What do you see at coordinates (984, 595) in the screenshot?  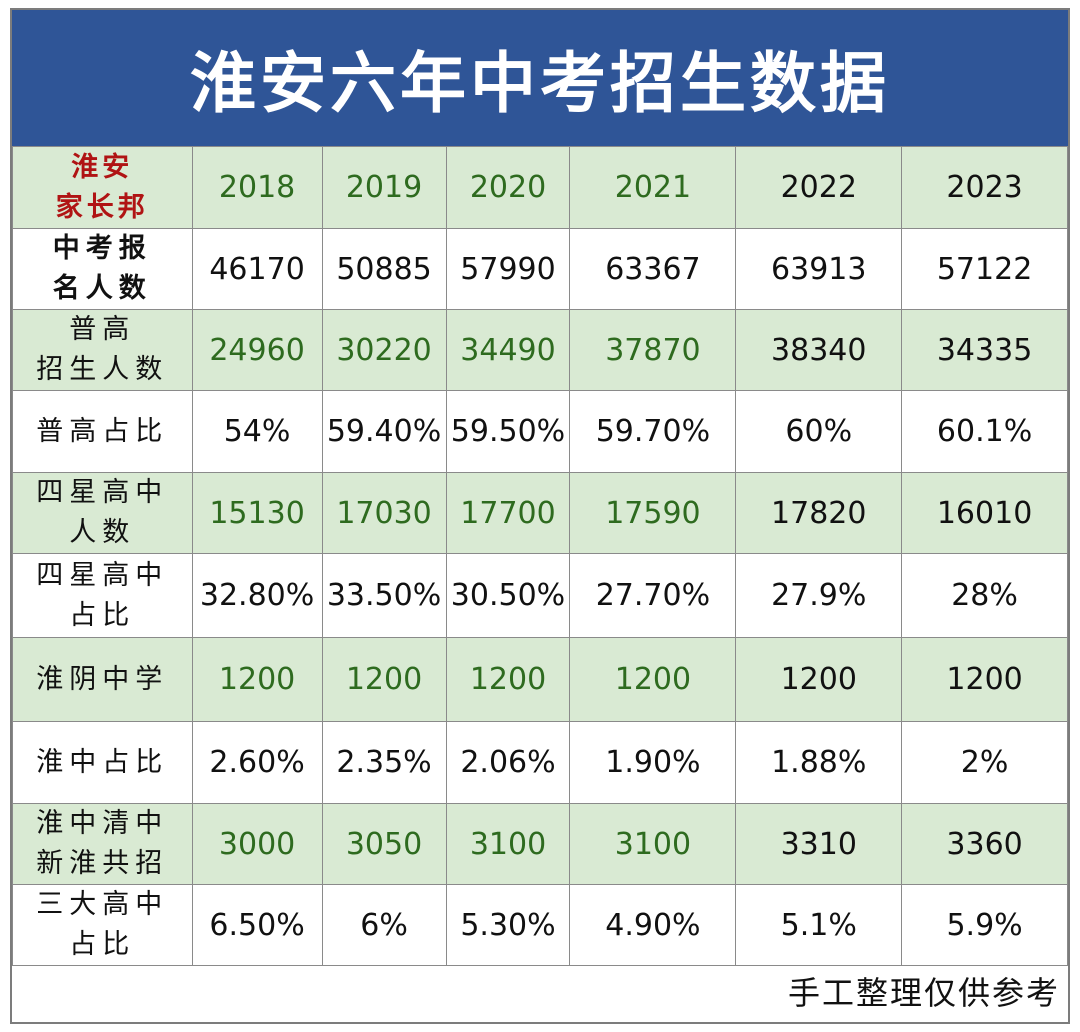 I see `table-cell: 28%` at bounding box center [984, 595].